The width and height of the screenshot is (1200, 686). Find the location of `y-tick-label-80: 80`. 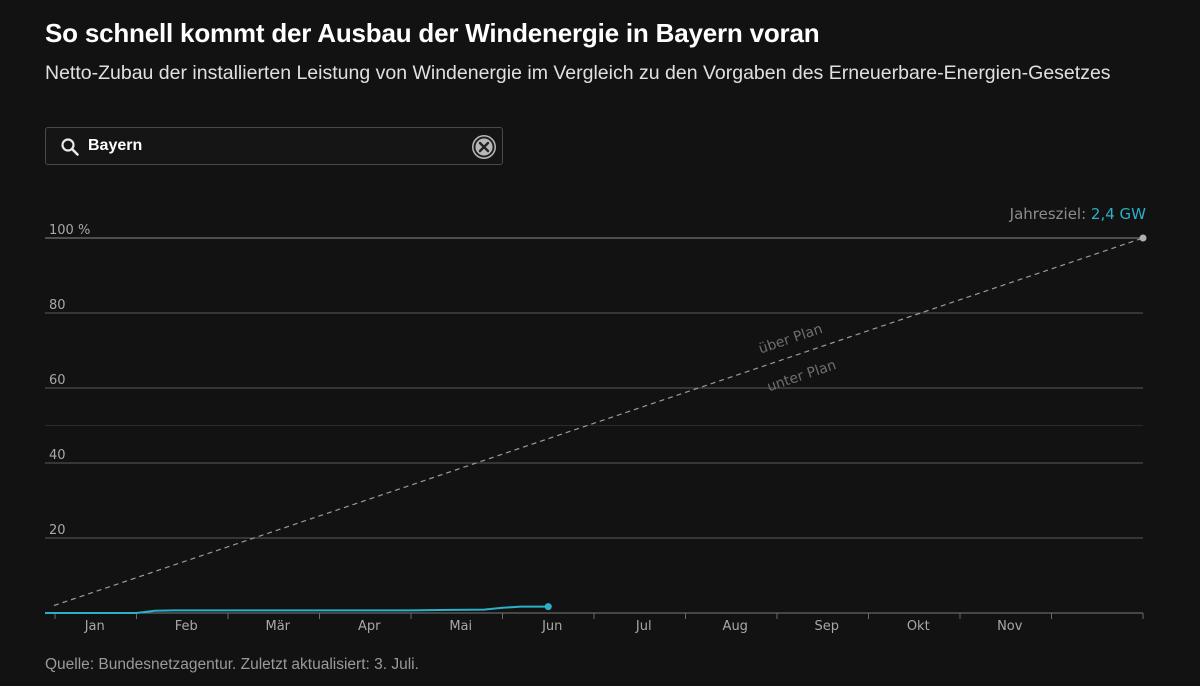

y-tick-label-80: 80 is located at coordinates (57, 305).